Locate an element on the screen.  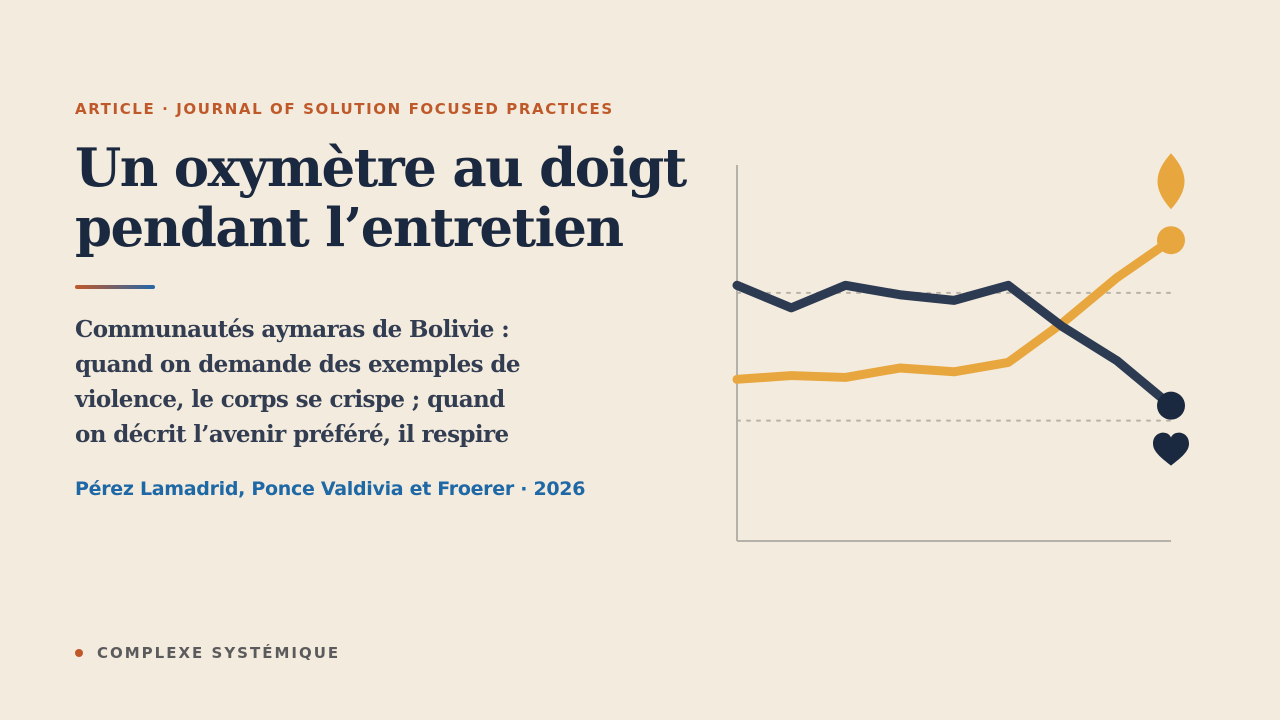
title-line-2: pendant l’entretien is located at coordinates (349, 228).